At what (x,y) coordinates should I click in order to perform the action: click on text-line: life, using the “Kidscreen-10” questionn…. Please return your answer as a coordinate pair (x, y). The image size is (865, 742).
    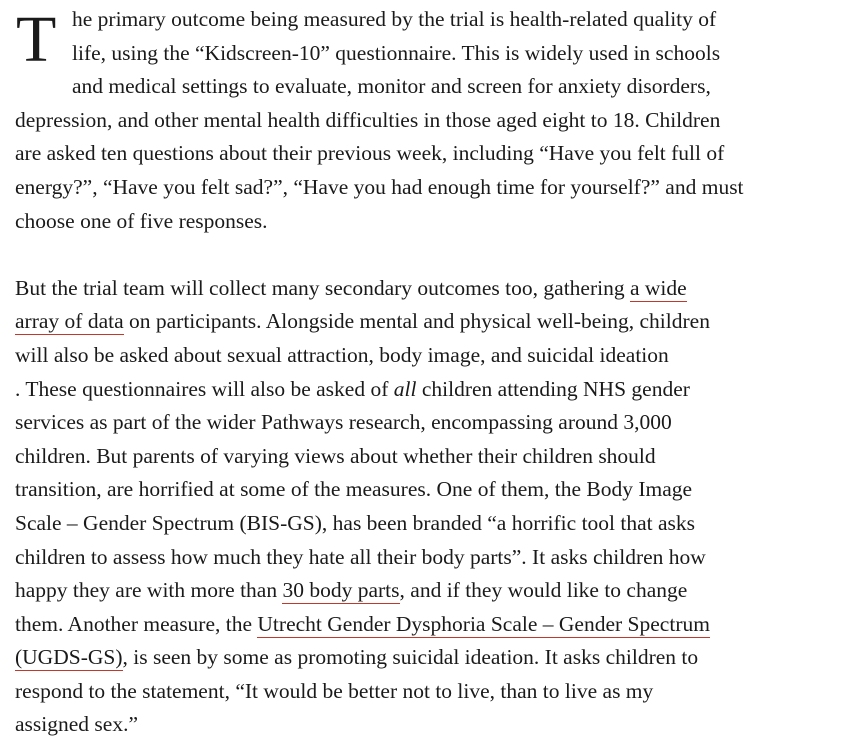
    Looking at the image, I should click on (425, 54).